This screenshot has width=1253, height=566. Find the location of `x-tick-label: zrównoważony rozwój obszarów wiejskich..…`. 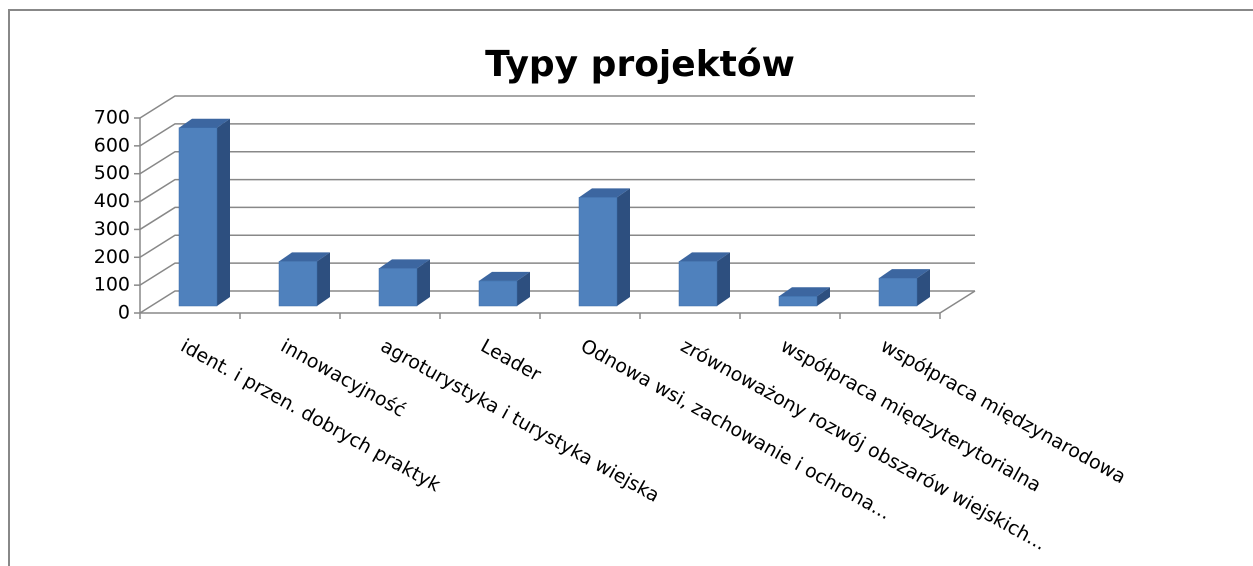

x-tick-label: zrównoważony rozwój obszarów wiejskich..… is located at coordinates (863, 445).